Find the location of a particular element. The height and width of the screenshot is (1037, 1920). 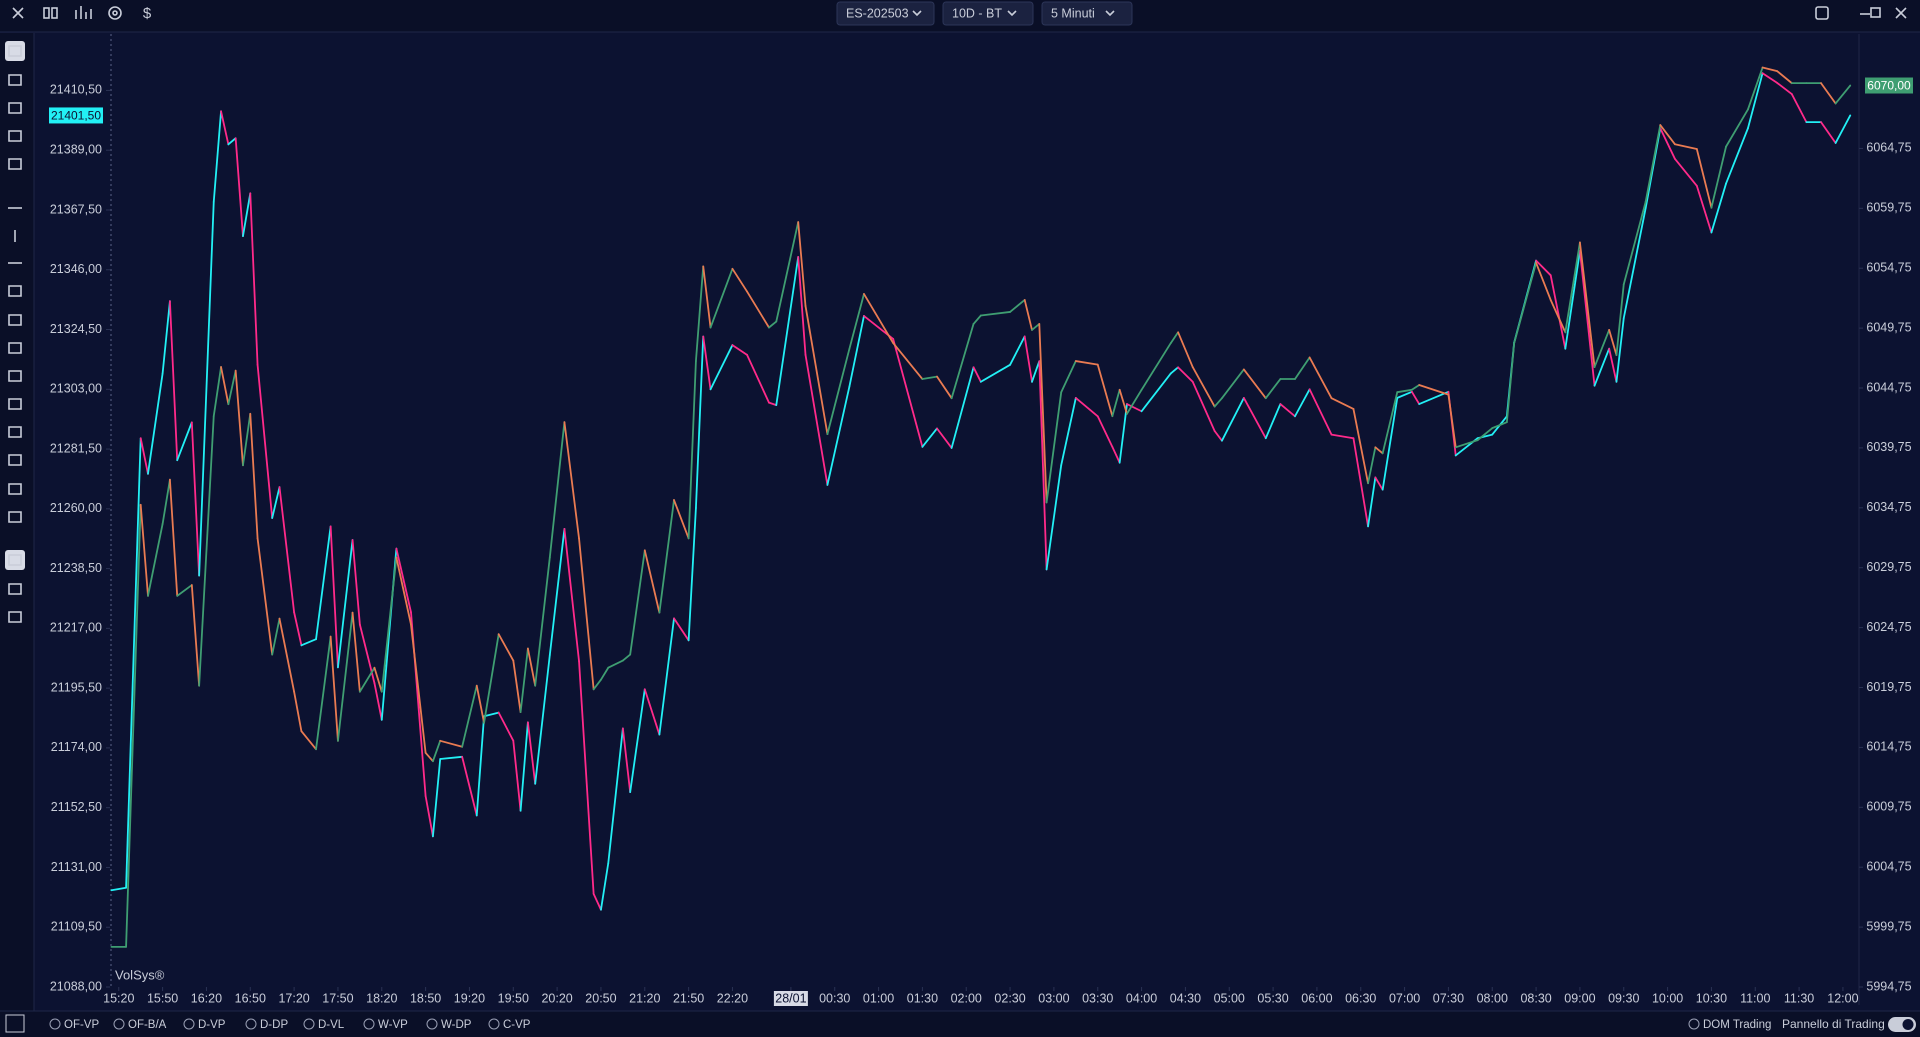

dom-label: DOM Trading is located at coordinates (1737, 1025).